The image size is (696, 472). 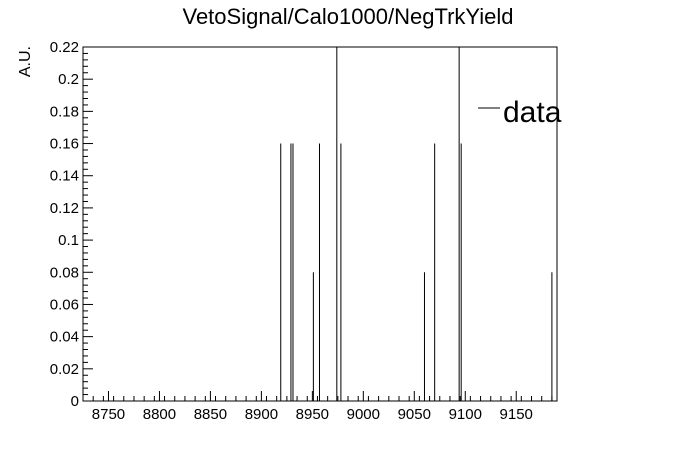 What do you see at coordinates (64, 176) in the screenshot?
I see `y-tick-label: 0.14` at bounding box center [64, 176].